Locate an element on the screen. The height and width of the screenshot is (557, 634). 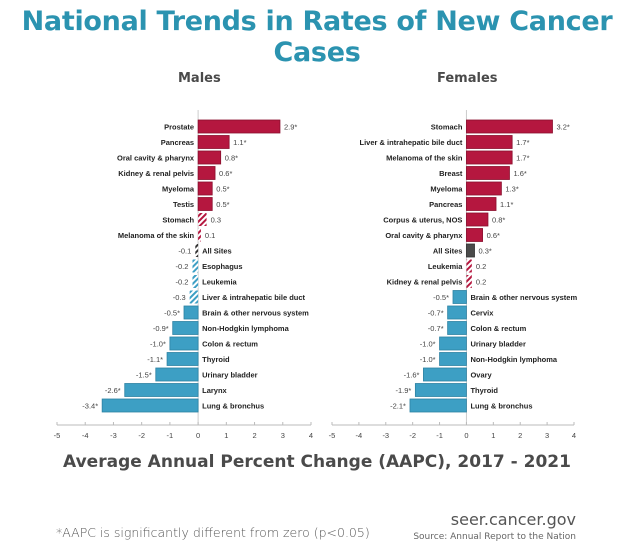
x-tick-label: 2 is located at coordinates (254, 435).